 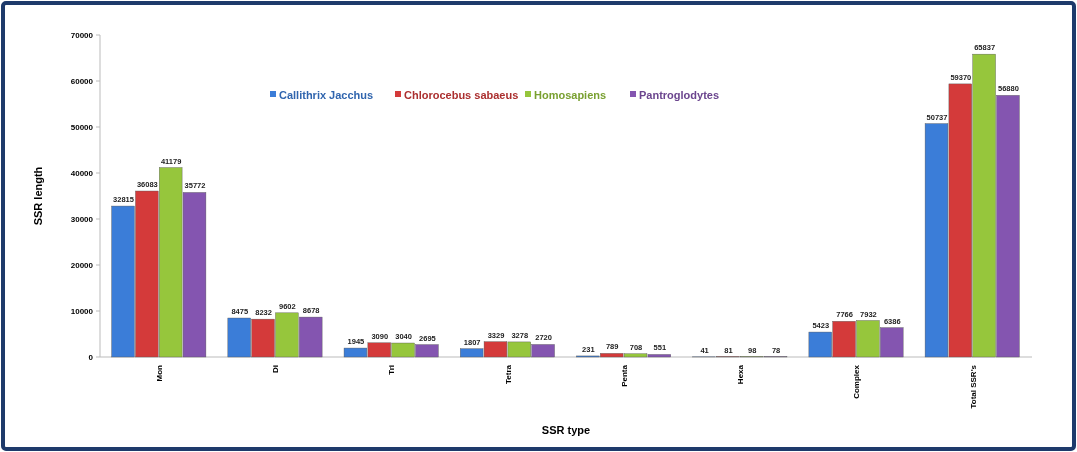 What do you see at coordinates (392, 370) in the screenshot?
I see `x-tick-label: Tri` at bounding box center [392, 370].